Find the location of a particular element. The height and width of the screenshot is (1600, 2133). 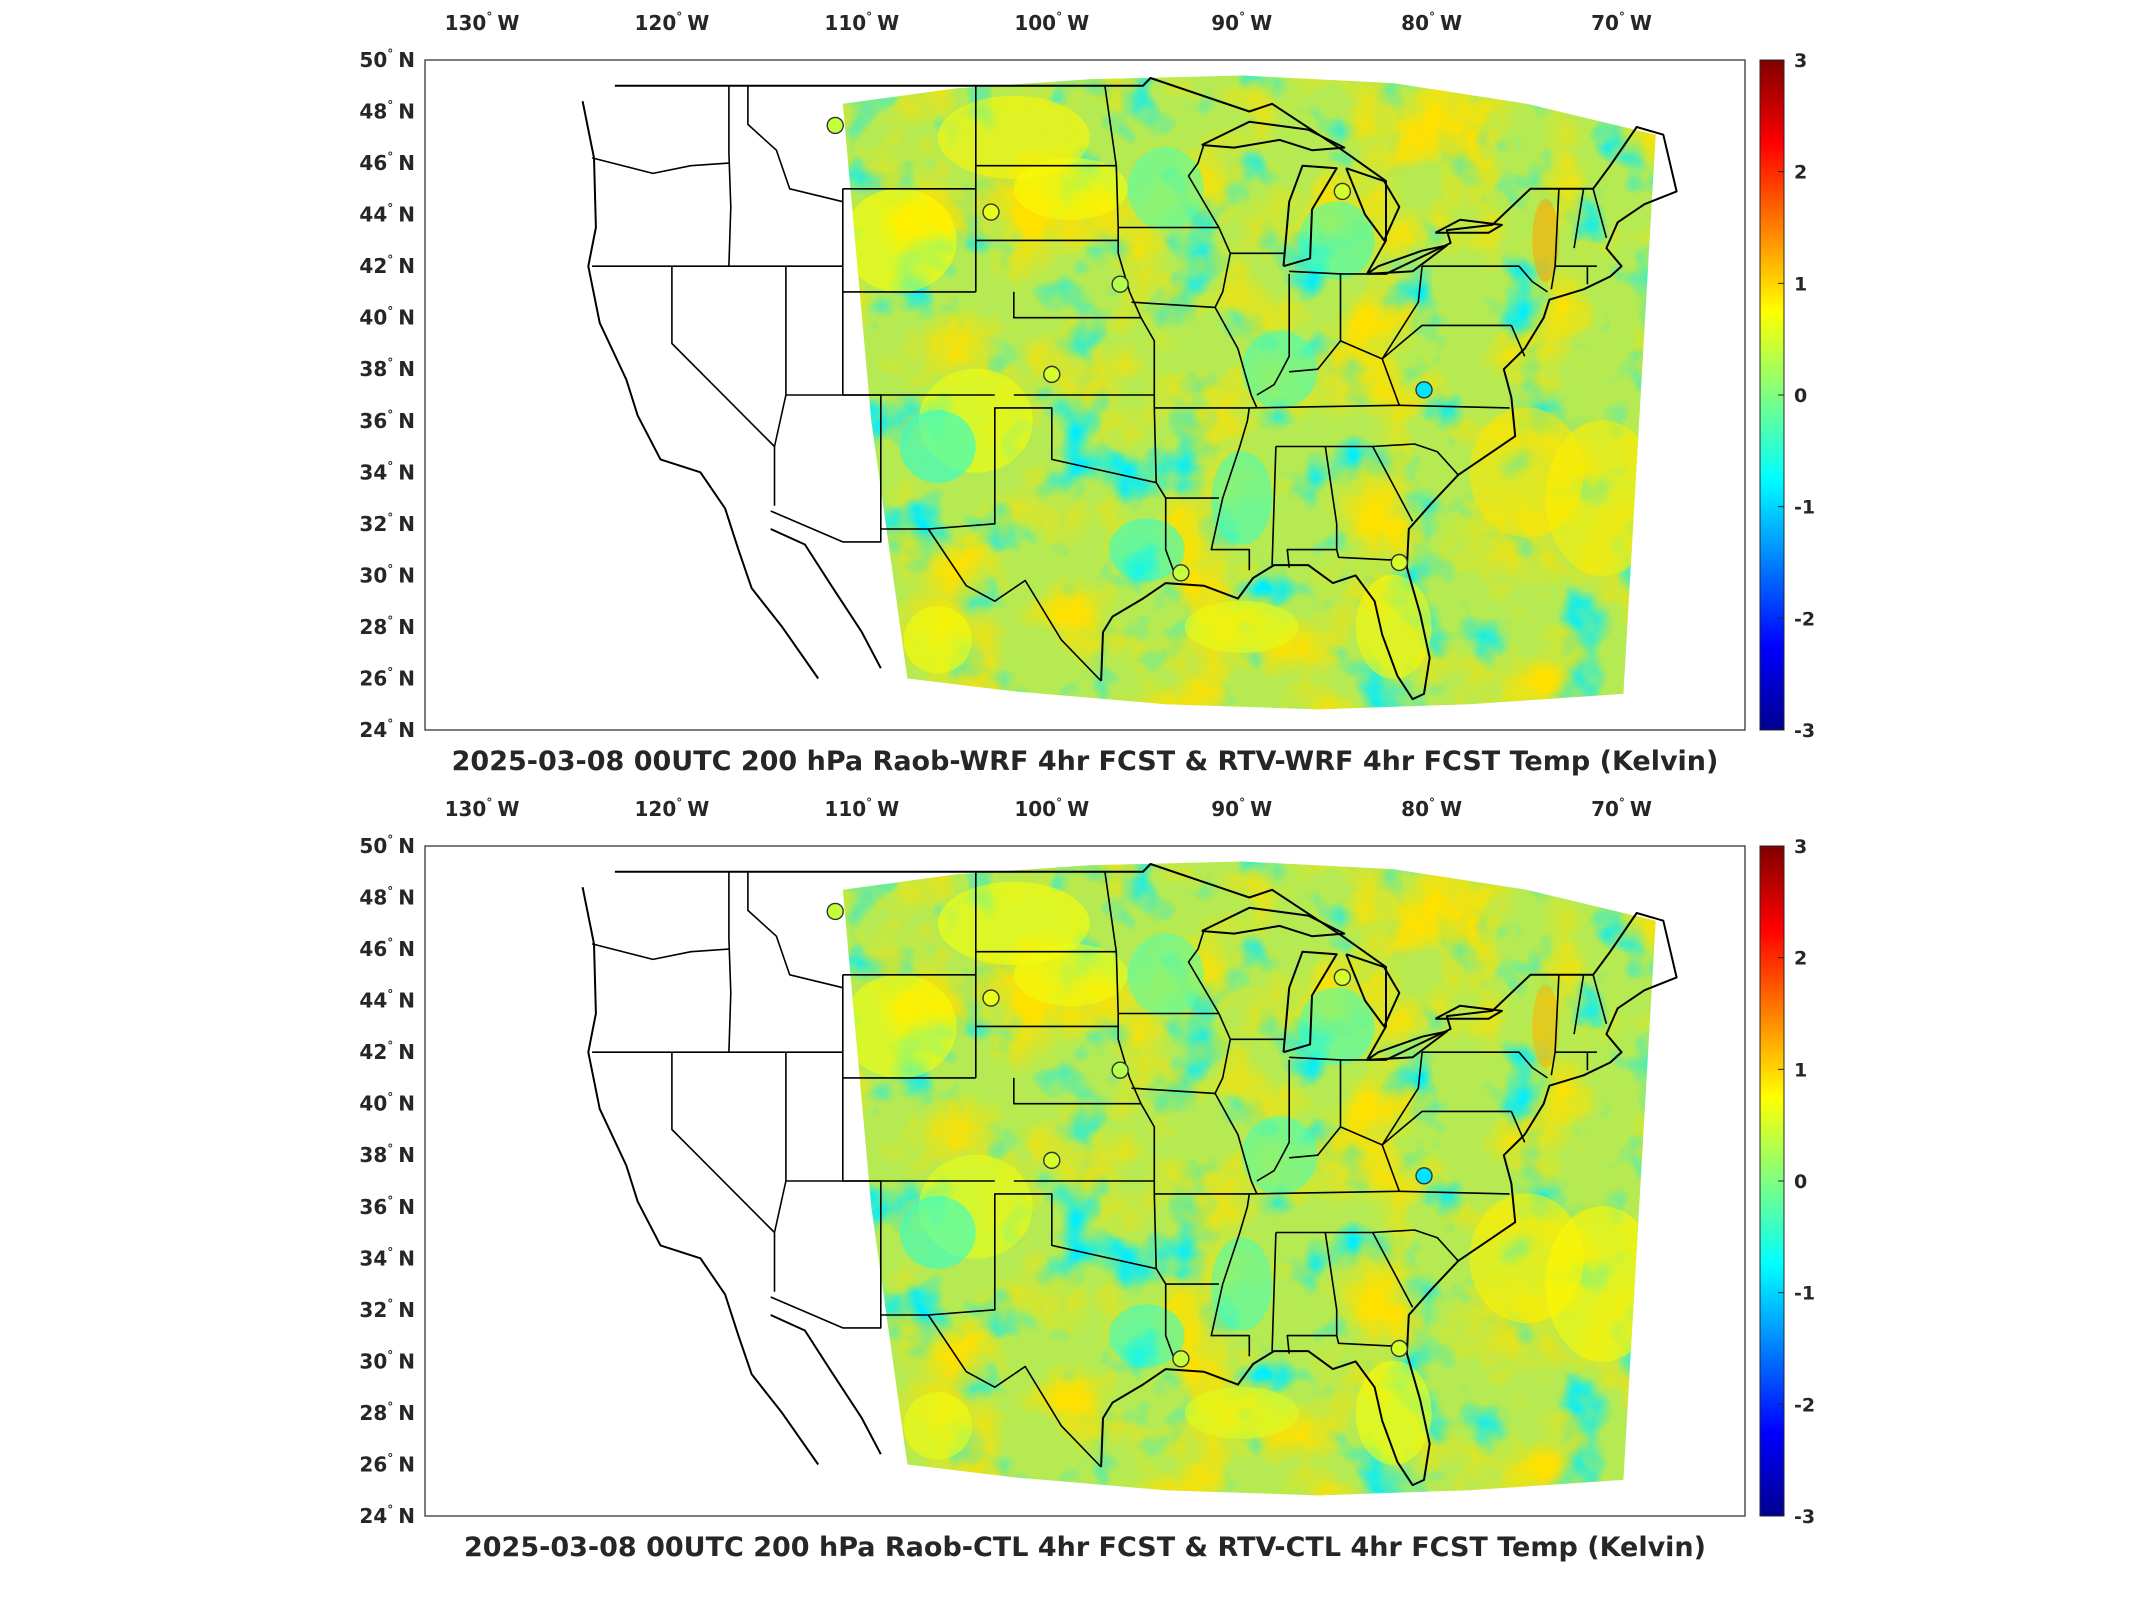

lat-tick-label: 46° N is located at coordinates (387, 162).